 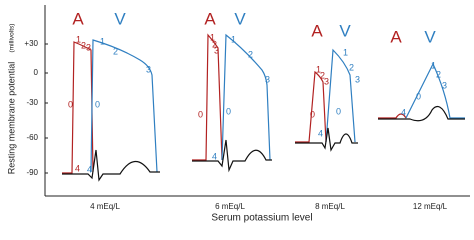 I want to click on y-axis-unit: (millivolts), so click(x=12, y=38).